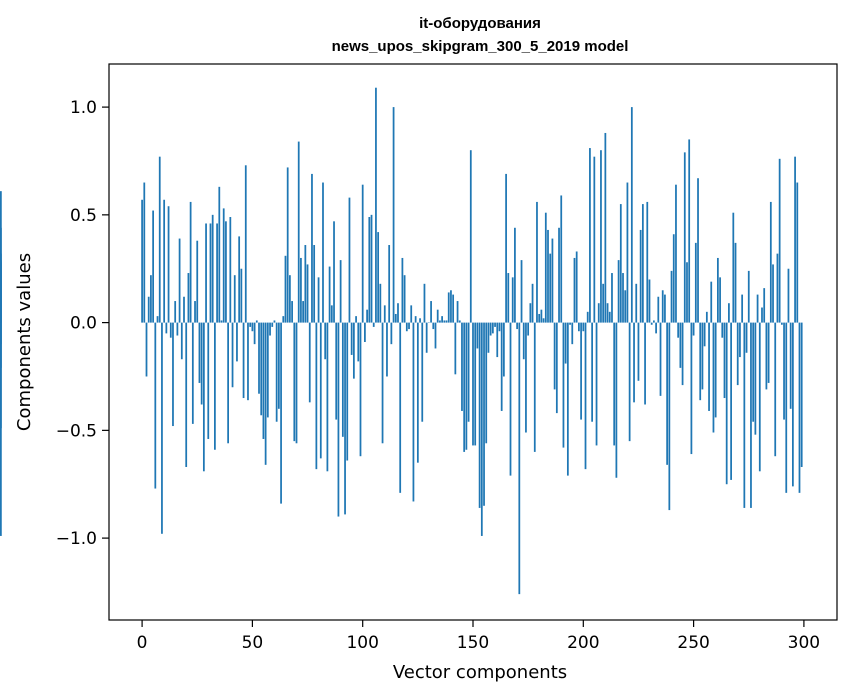 The image size is (867, 696). What do you see at coordinates (480, 46) in the screenshot?
I see `chart-subtitle: news_upos_skipgram_300_5_2019 model` at bounding box center [480, 46].